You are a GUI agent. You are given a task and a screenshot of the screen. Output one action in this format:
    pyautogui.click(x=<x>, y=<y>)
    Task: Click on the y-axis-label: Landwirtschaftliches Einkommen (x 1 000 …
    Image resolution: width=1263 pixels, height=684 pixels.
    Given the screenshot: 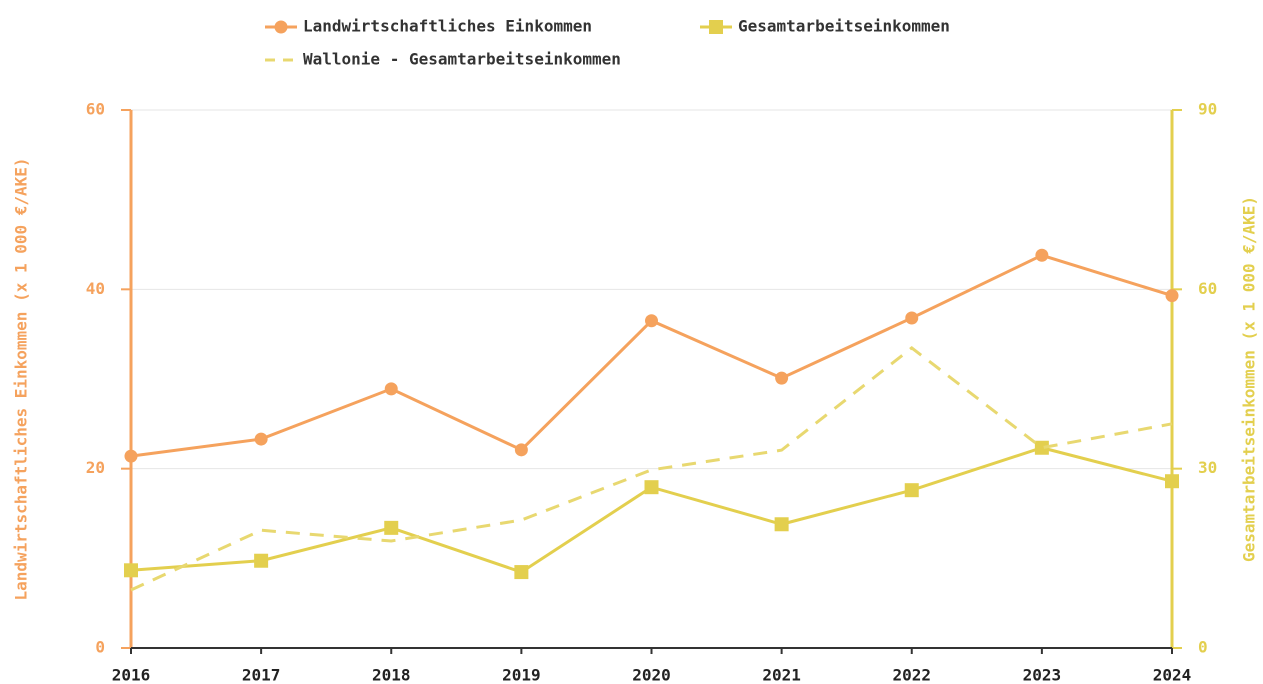 What is the action you would take?
    pyautogui.click(x=21, y=378)
    